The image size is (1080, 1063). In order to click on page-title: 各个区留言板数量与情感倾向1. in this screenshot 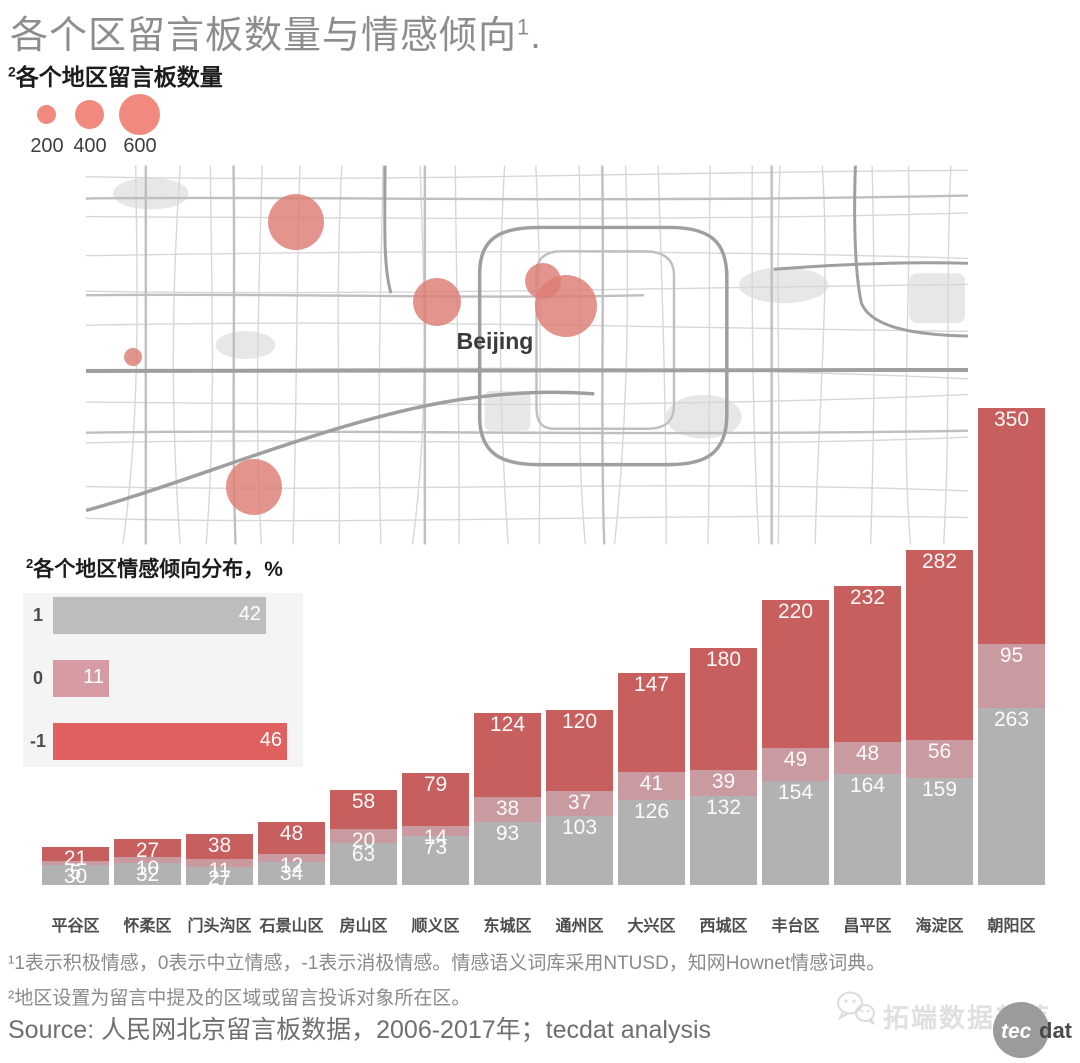, I will do `click(276, 31)`.